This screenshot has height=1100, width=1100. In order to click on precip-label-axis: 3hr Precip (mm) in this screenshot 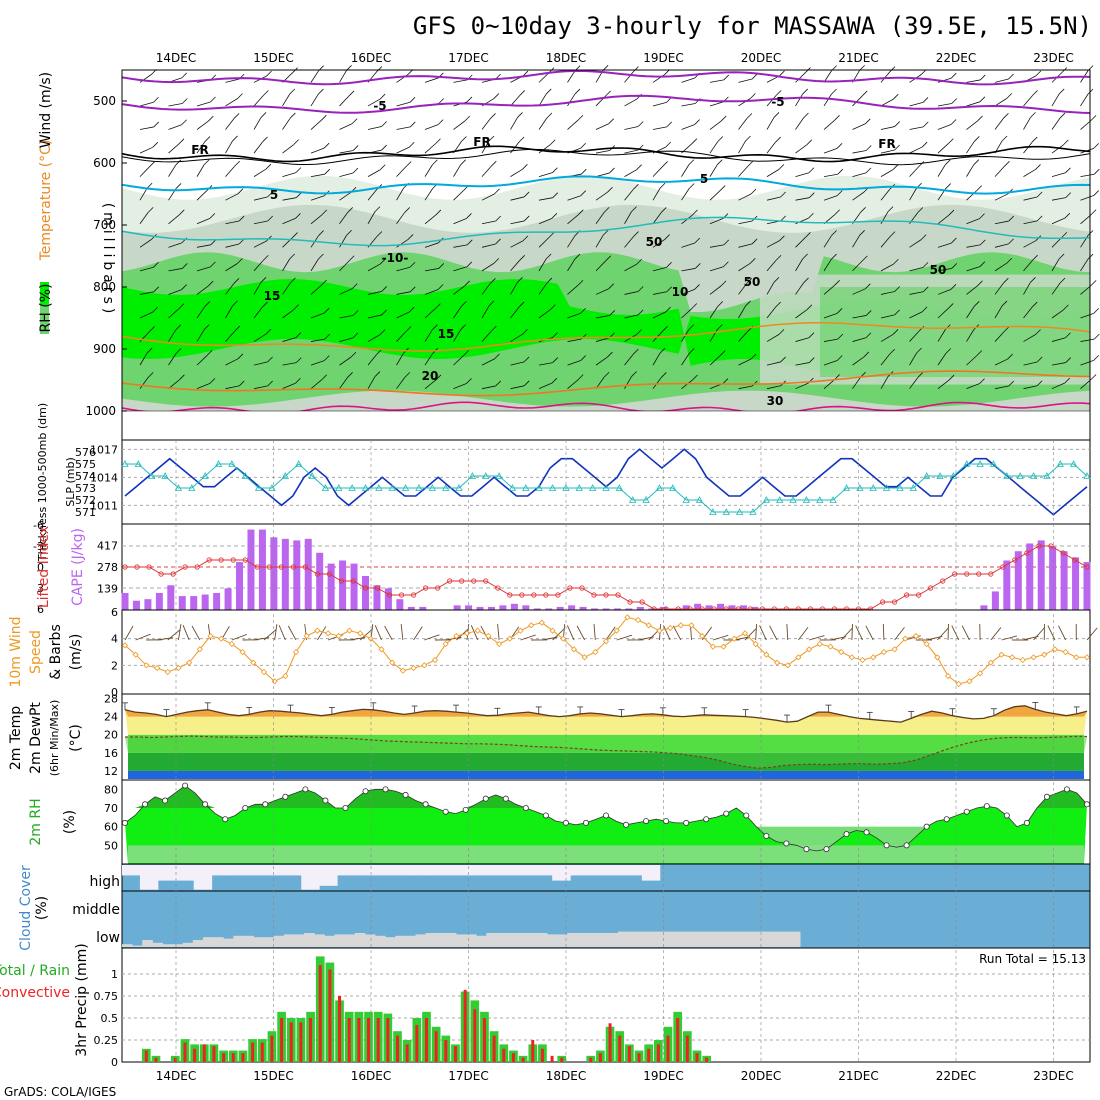, I will do `click(82, 999)`.